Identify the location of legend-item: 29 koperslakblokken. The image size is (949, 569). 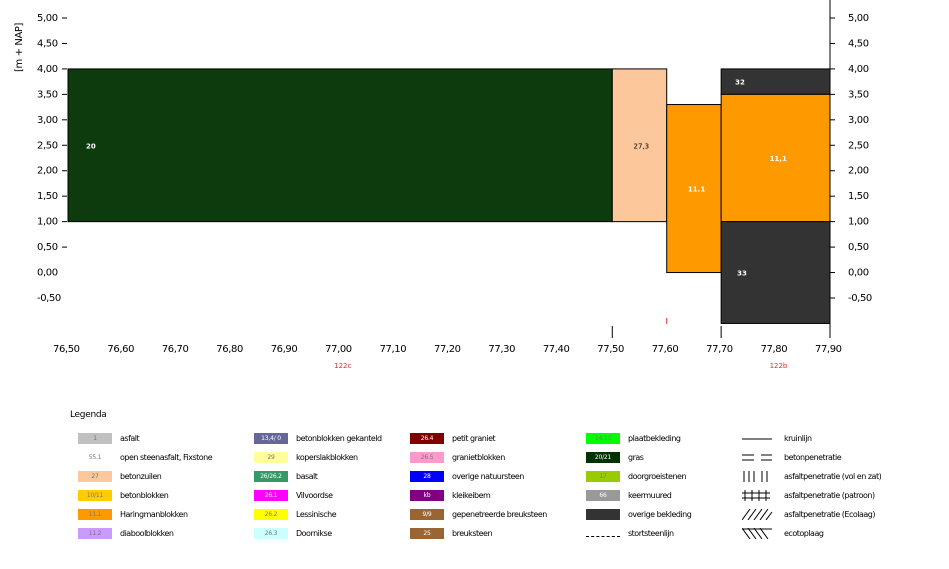
(306, 457).